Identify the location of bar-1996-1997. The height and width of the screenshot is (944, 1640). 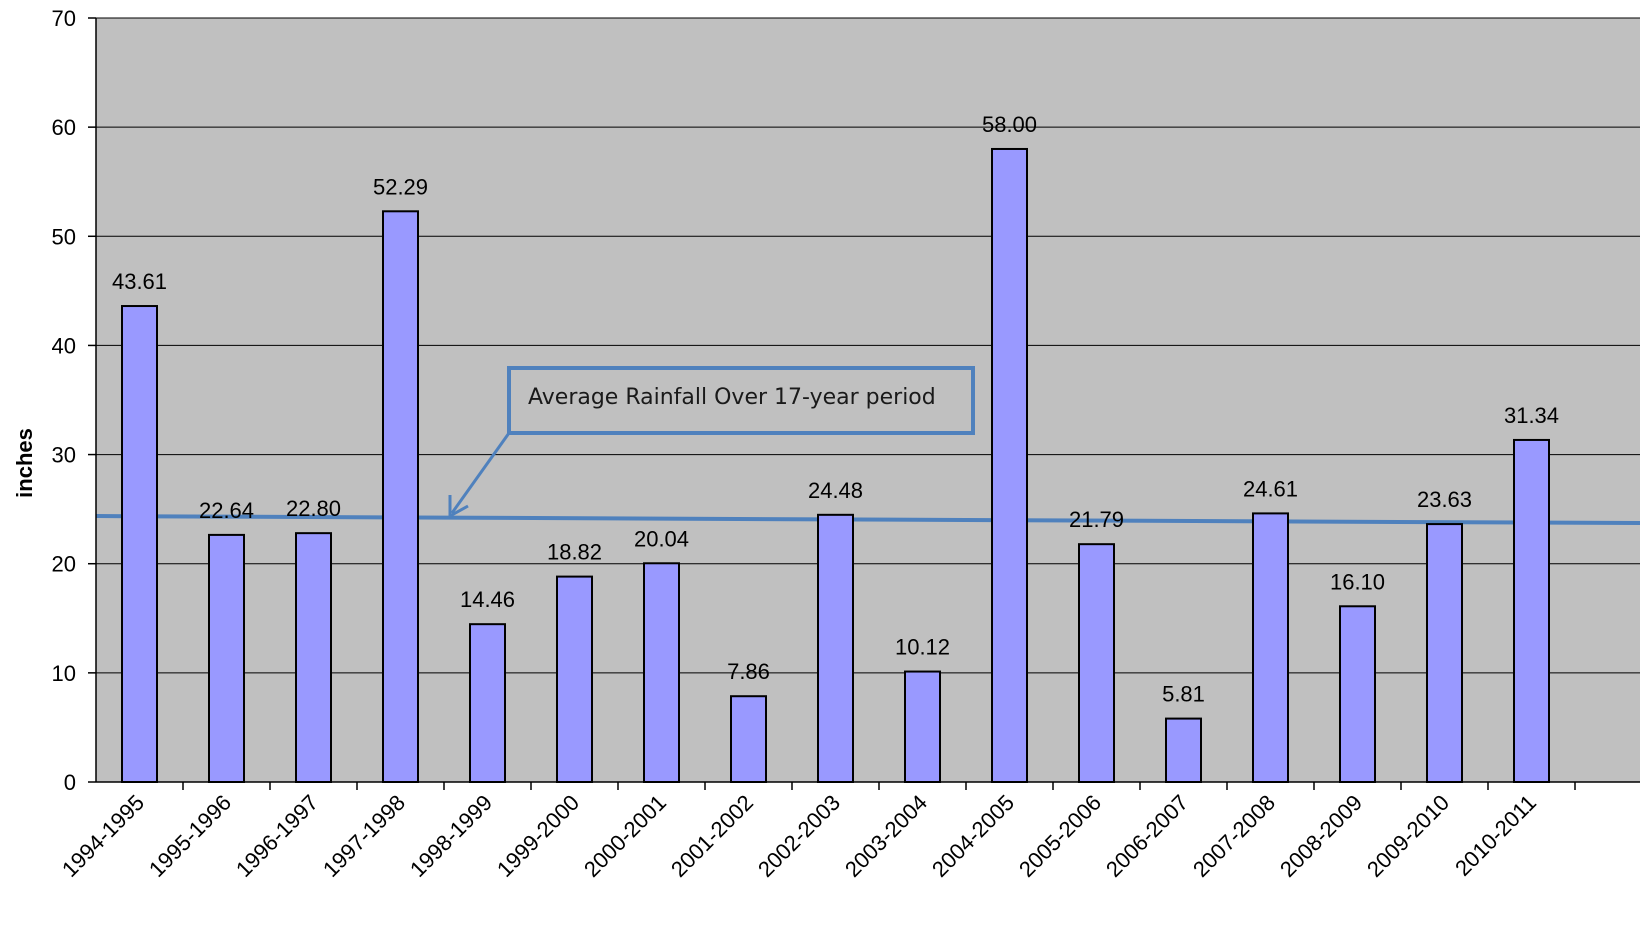
(313, 658).